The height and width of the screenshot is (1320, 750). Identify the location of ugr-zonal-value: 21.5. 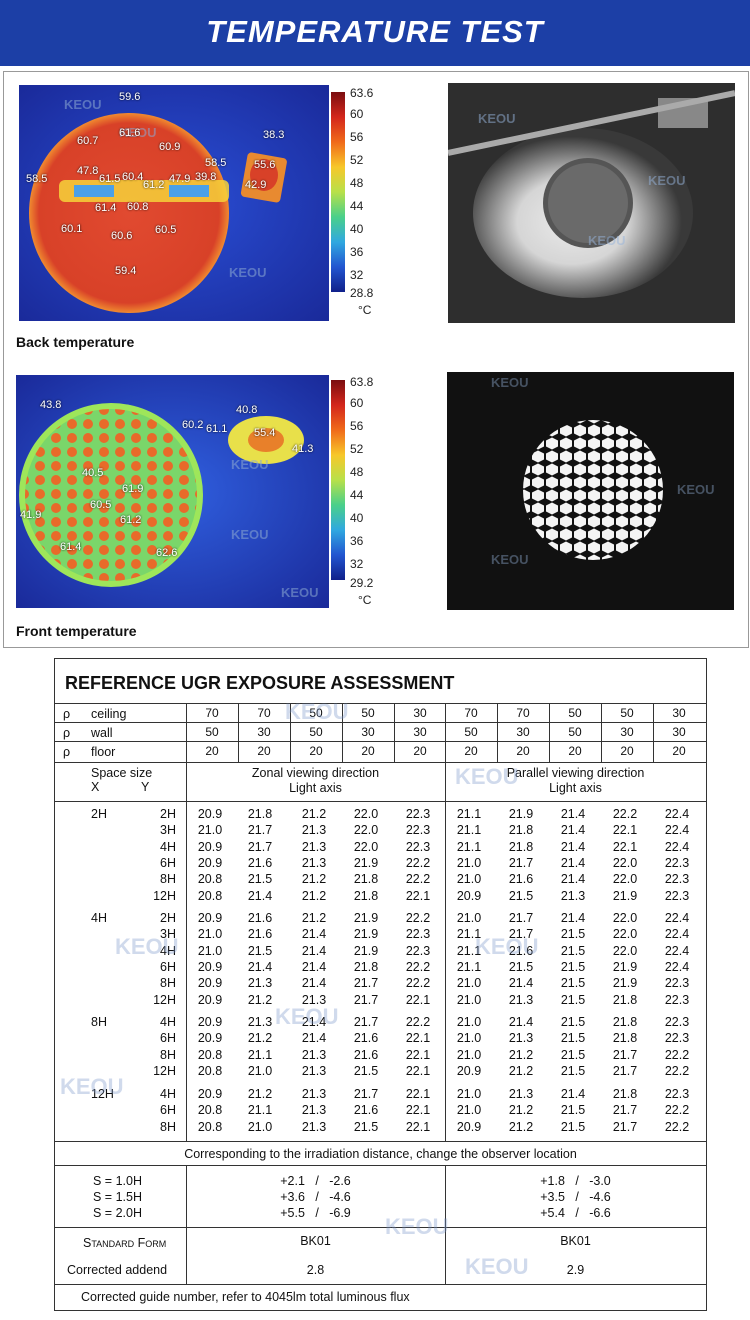
(260, 879).